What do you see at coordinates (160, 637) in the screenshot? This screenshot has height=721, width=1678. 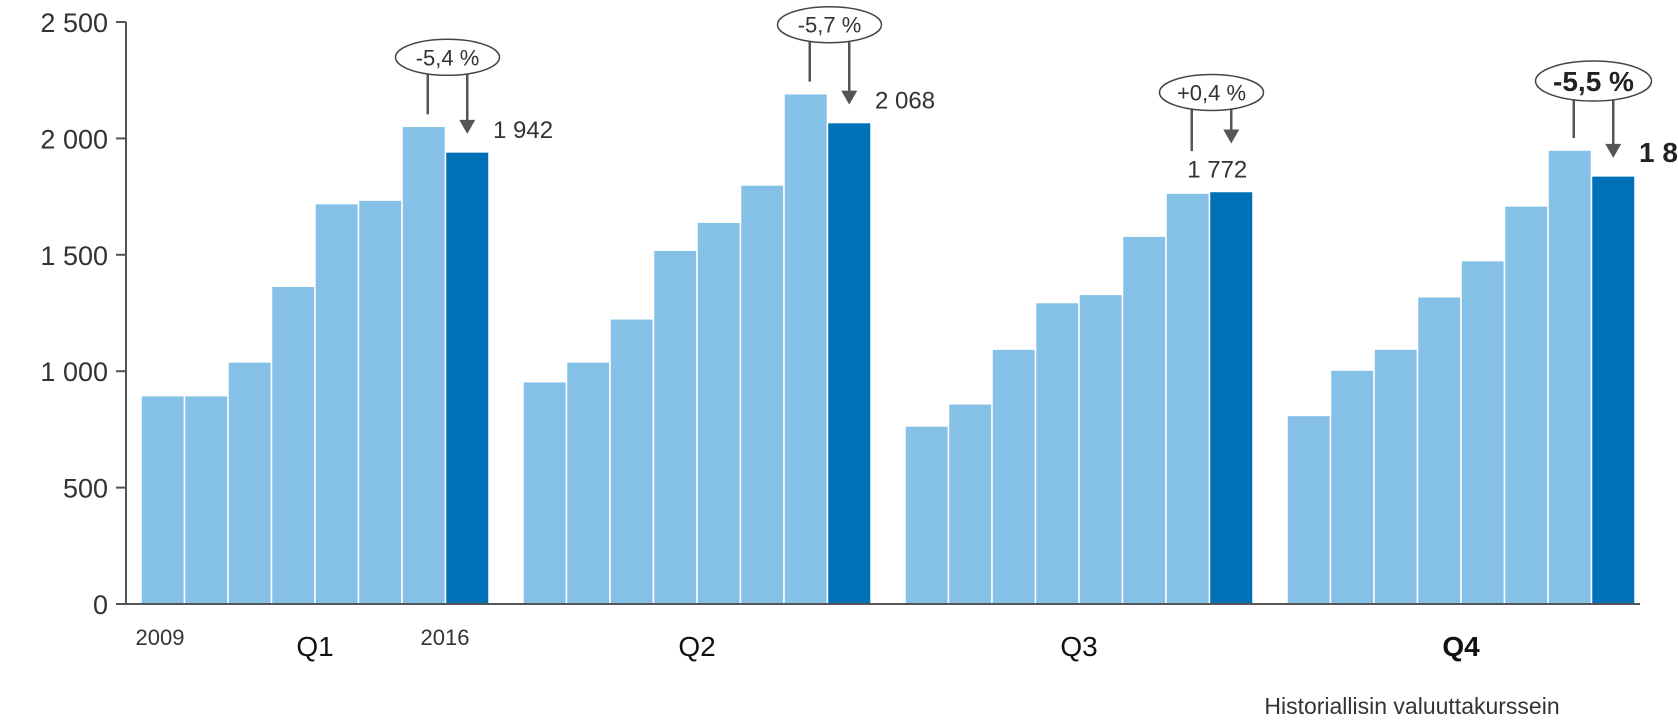 I see `x-year-label-start: 2009` at bounding box center [160, 637].